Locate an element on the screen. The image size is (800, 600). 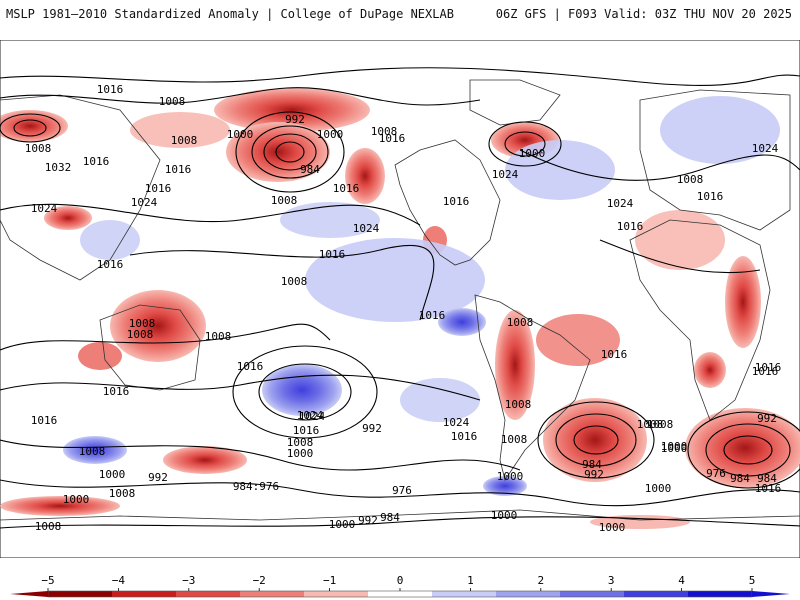
colorbar-tick-label: −3 is located at coordinates (188, 580).